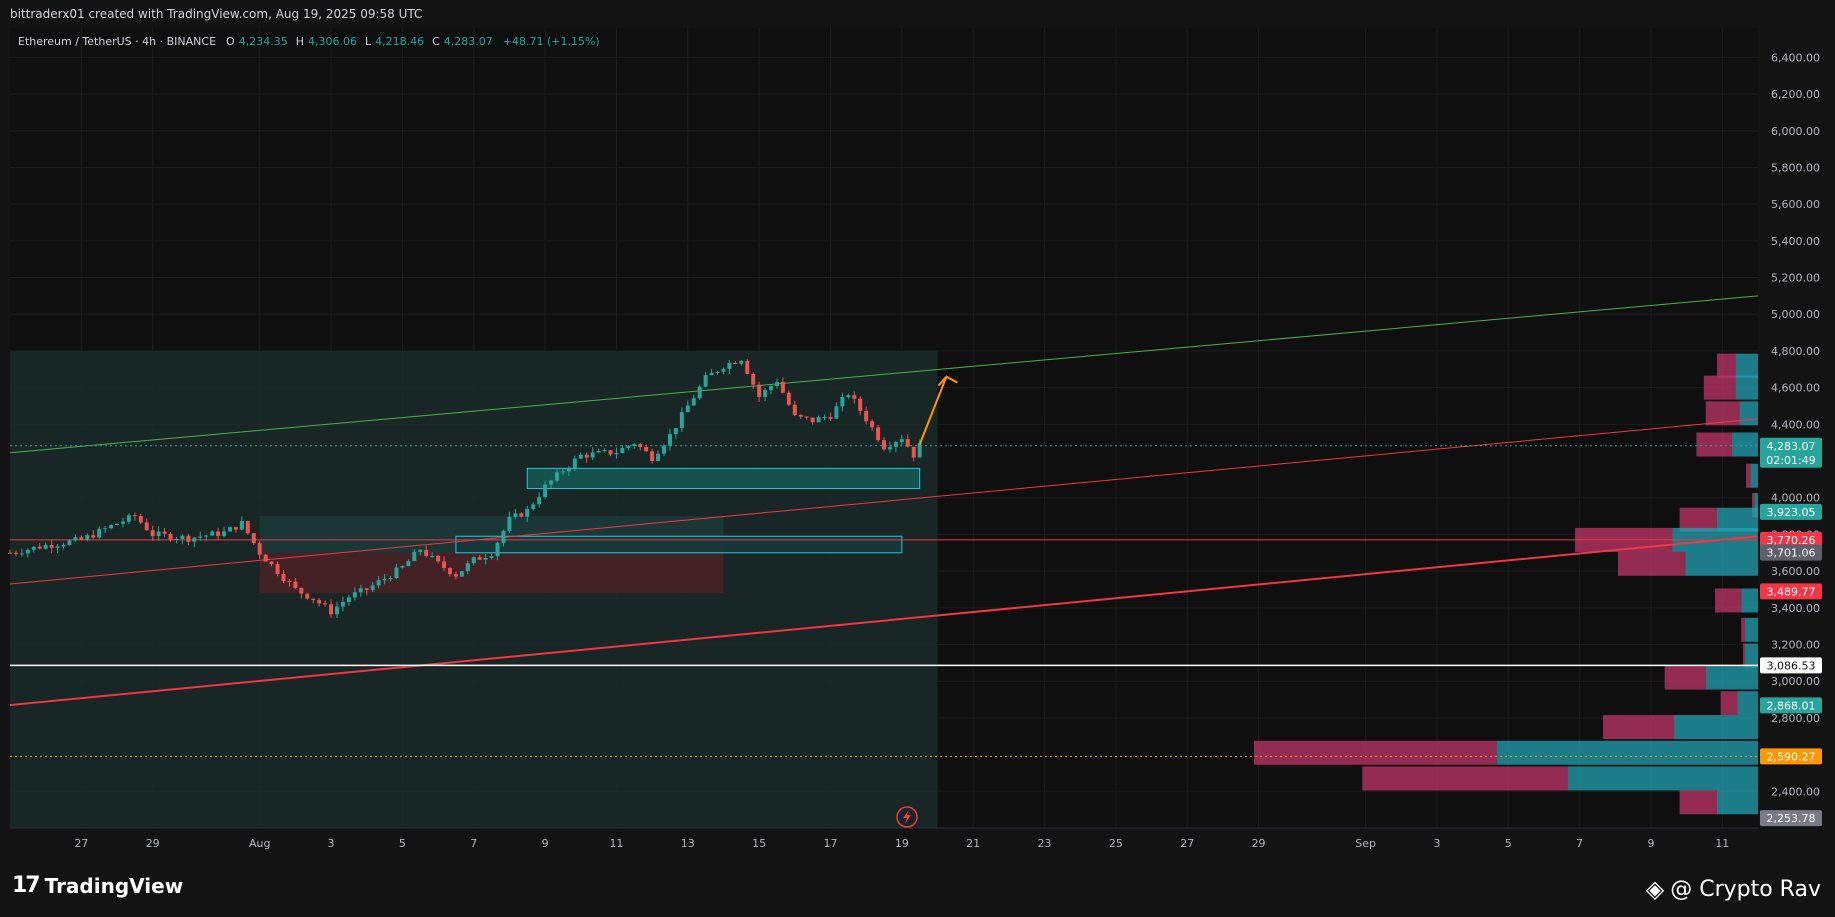 The height and width of the screenshot is (917, 1835). I want to click on price-tick-label: 2,800.00, so click(1795, 718).